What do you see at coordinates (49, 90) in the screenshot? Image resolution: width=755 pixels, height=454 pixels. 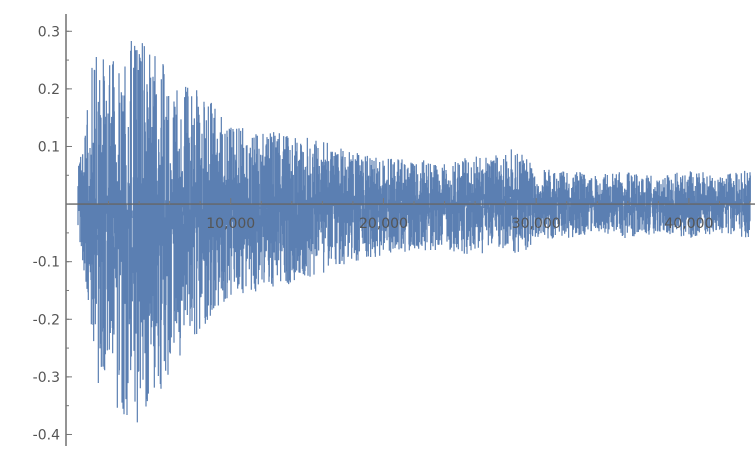 I see `y-tick-label: 0.2` at bounding box center [49, 90].